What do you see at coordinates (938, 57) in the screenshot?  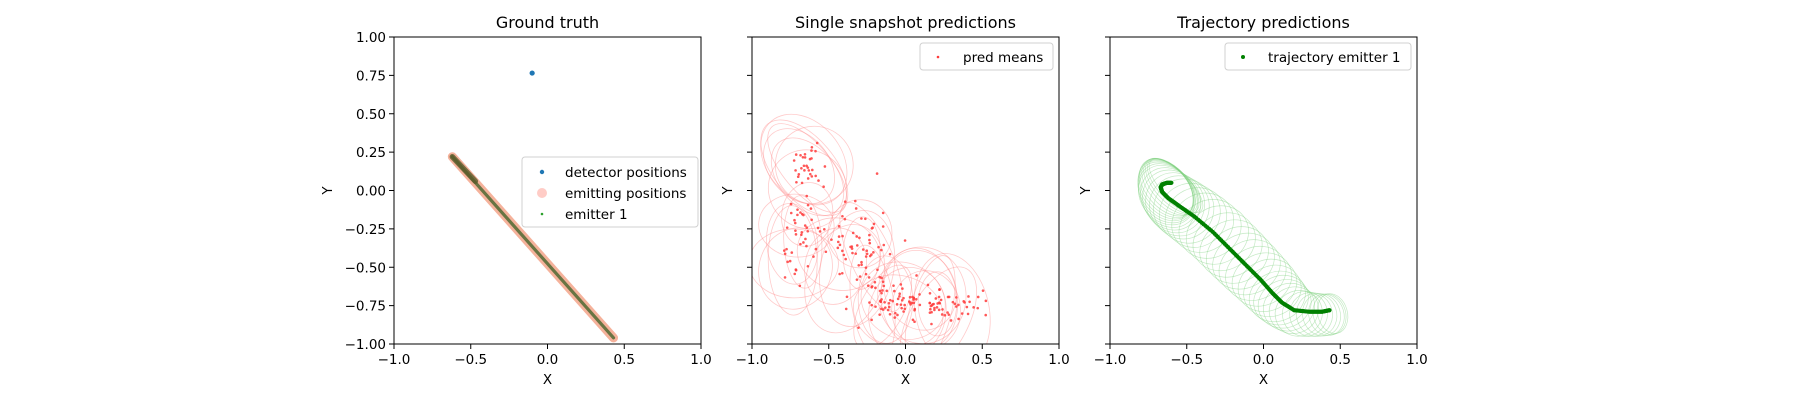 I see `legend-marker` at bounding box center [938, 57].